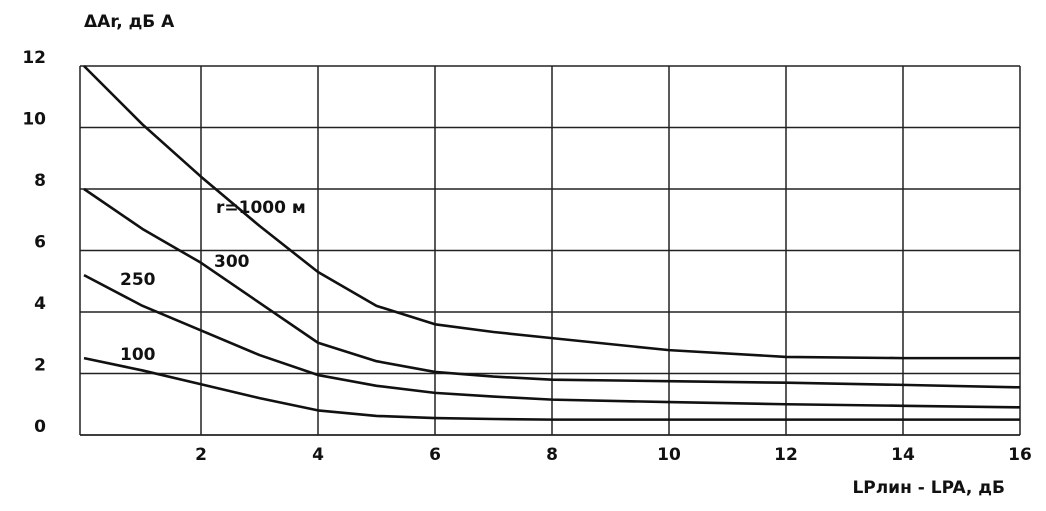 The height and width of the screenshot is (511, 1046). What do you see at coordinates (138, 355) in the screenshot?
I see `curve-label: 100` at bounding box center [138, 355].